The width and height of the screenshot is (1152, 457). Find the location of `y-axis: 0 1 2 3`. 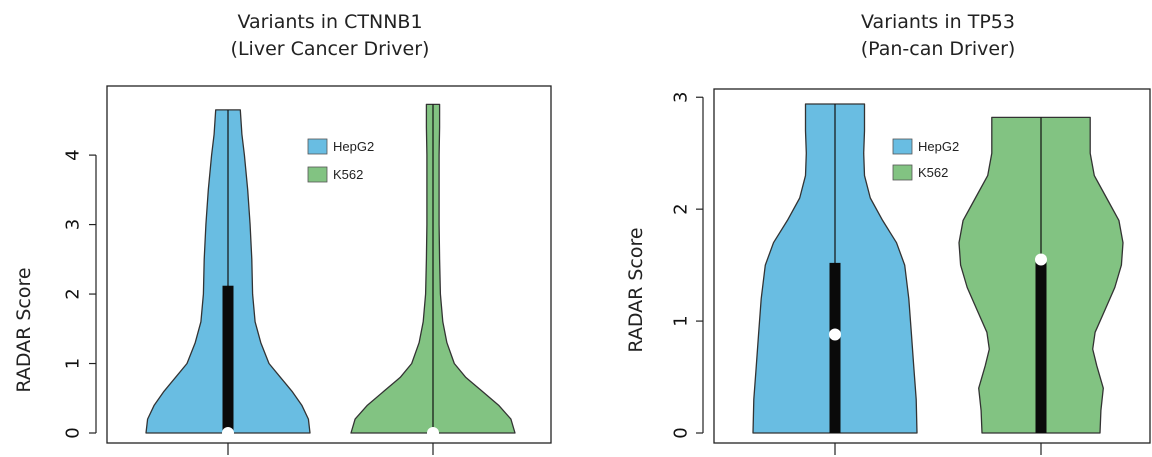

y-axis: 0 1 2 3 is located at coordinates (687, 265).